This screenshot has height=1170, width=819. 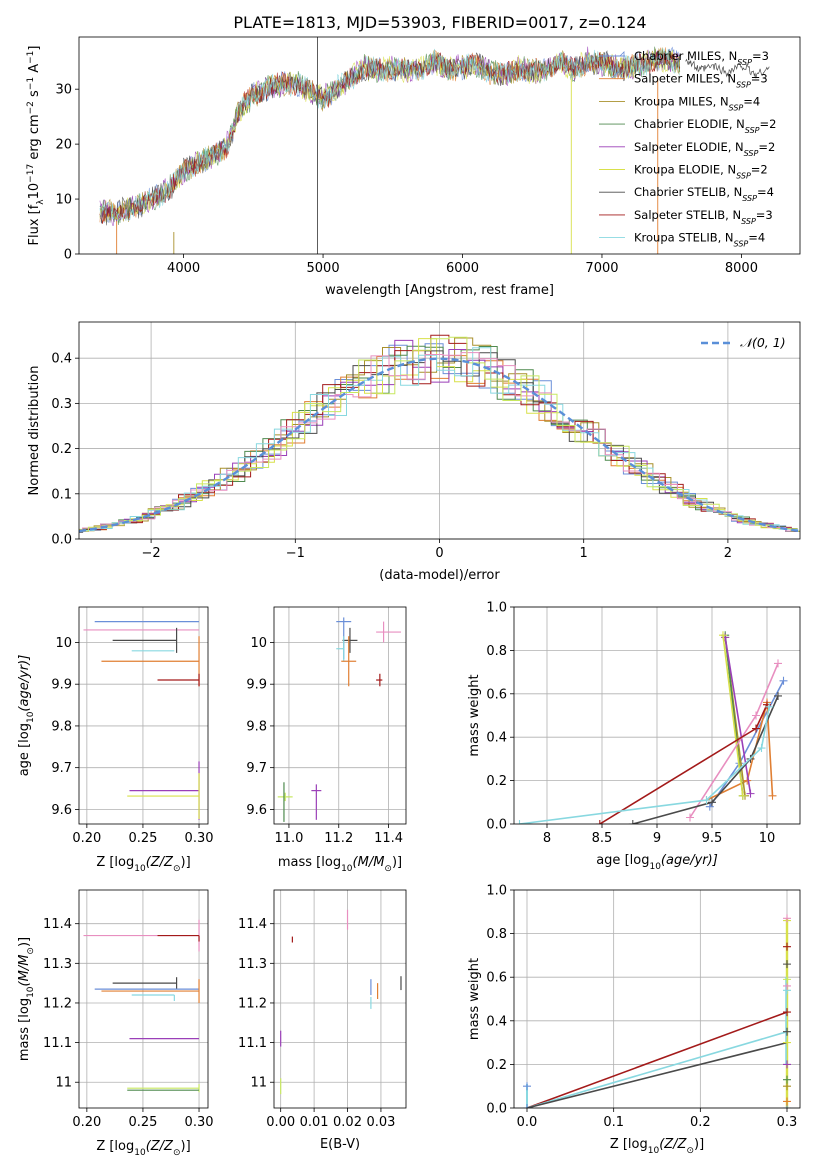 I want to click on legend-tail: =3, so click(x=759, y=79).